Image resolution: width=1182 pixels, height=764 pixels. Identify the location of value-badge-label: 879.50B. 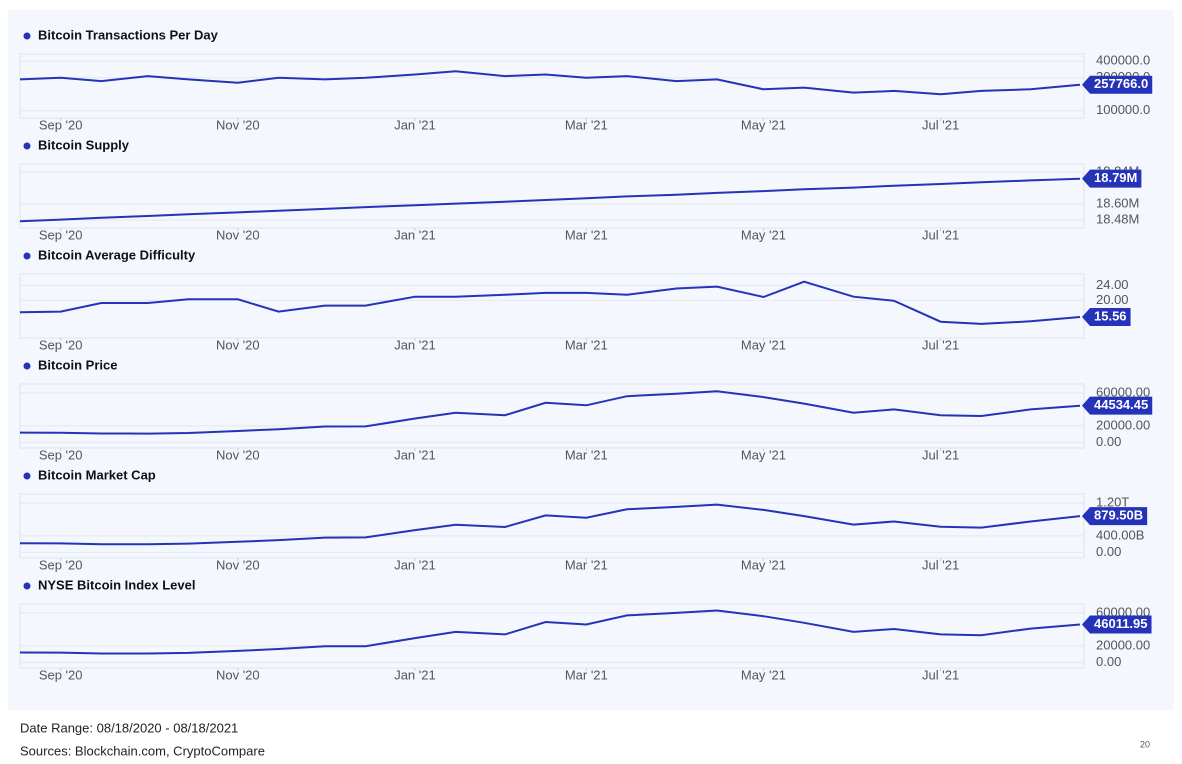
(1118, 515).